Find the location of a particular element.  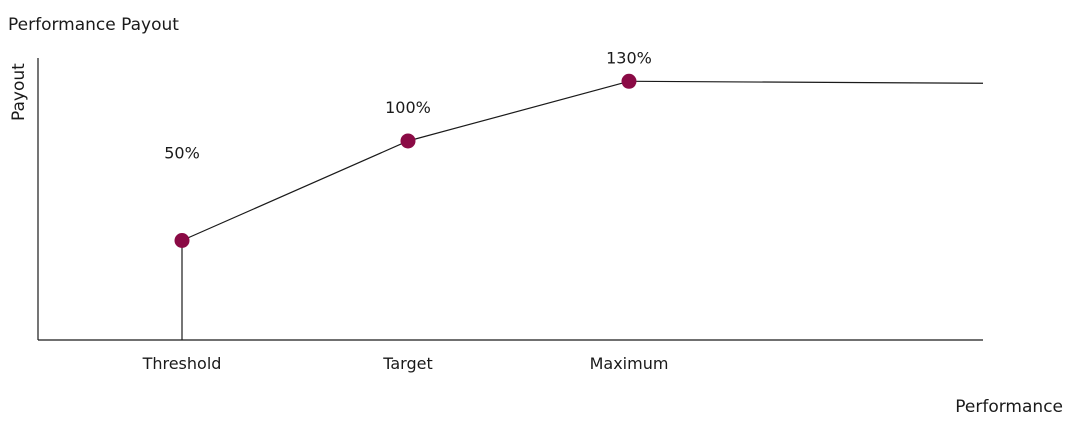

y-axis-label: Payout is located at coordinates (19, 92).